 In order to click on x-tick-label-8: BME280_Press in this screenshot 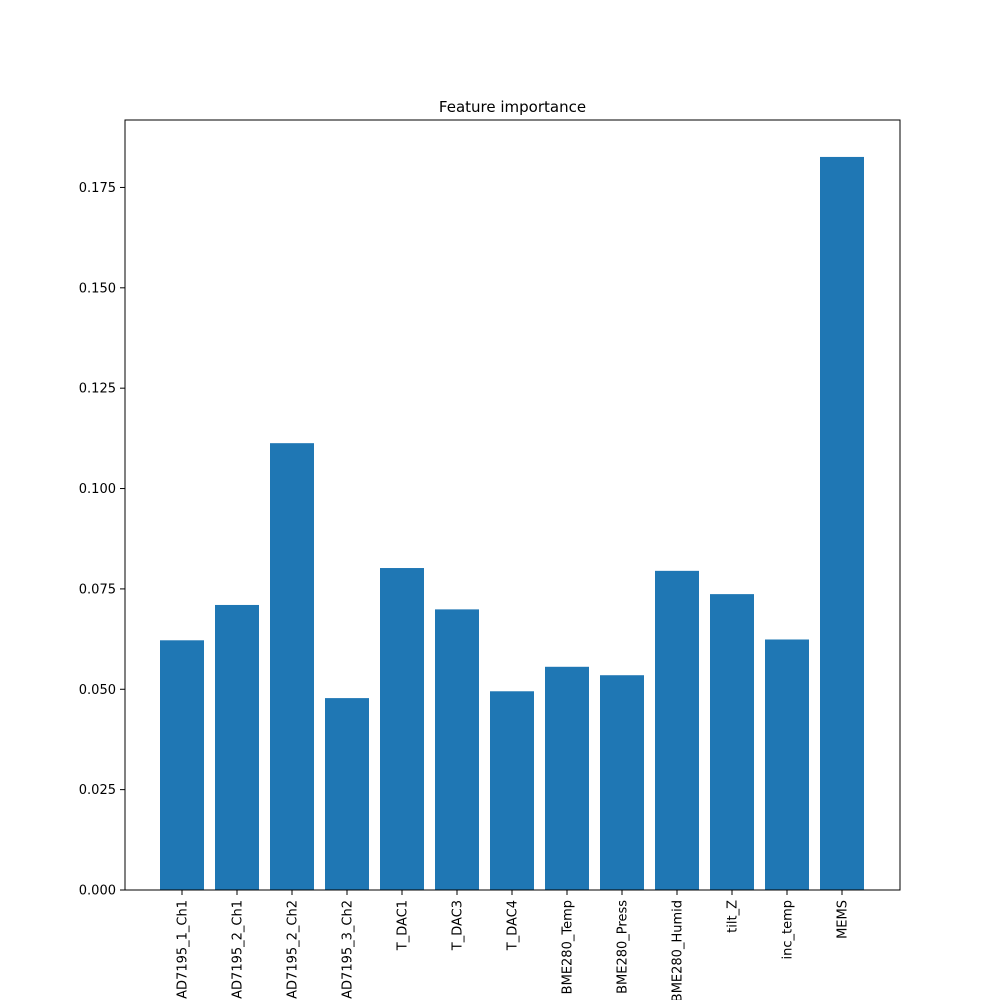, I will do `click(623, 947)`.